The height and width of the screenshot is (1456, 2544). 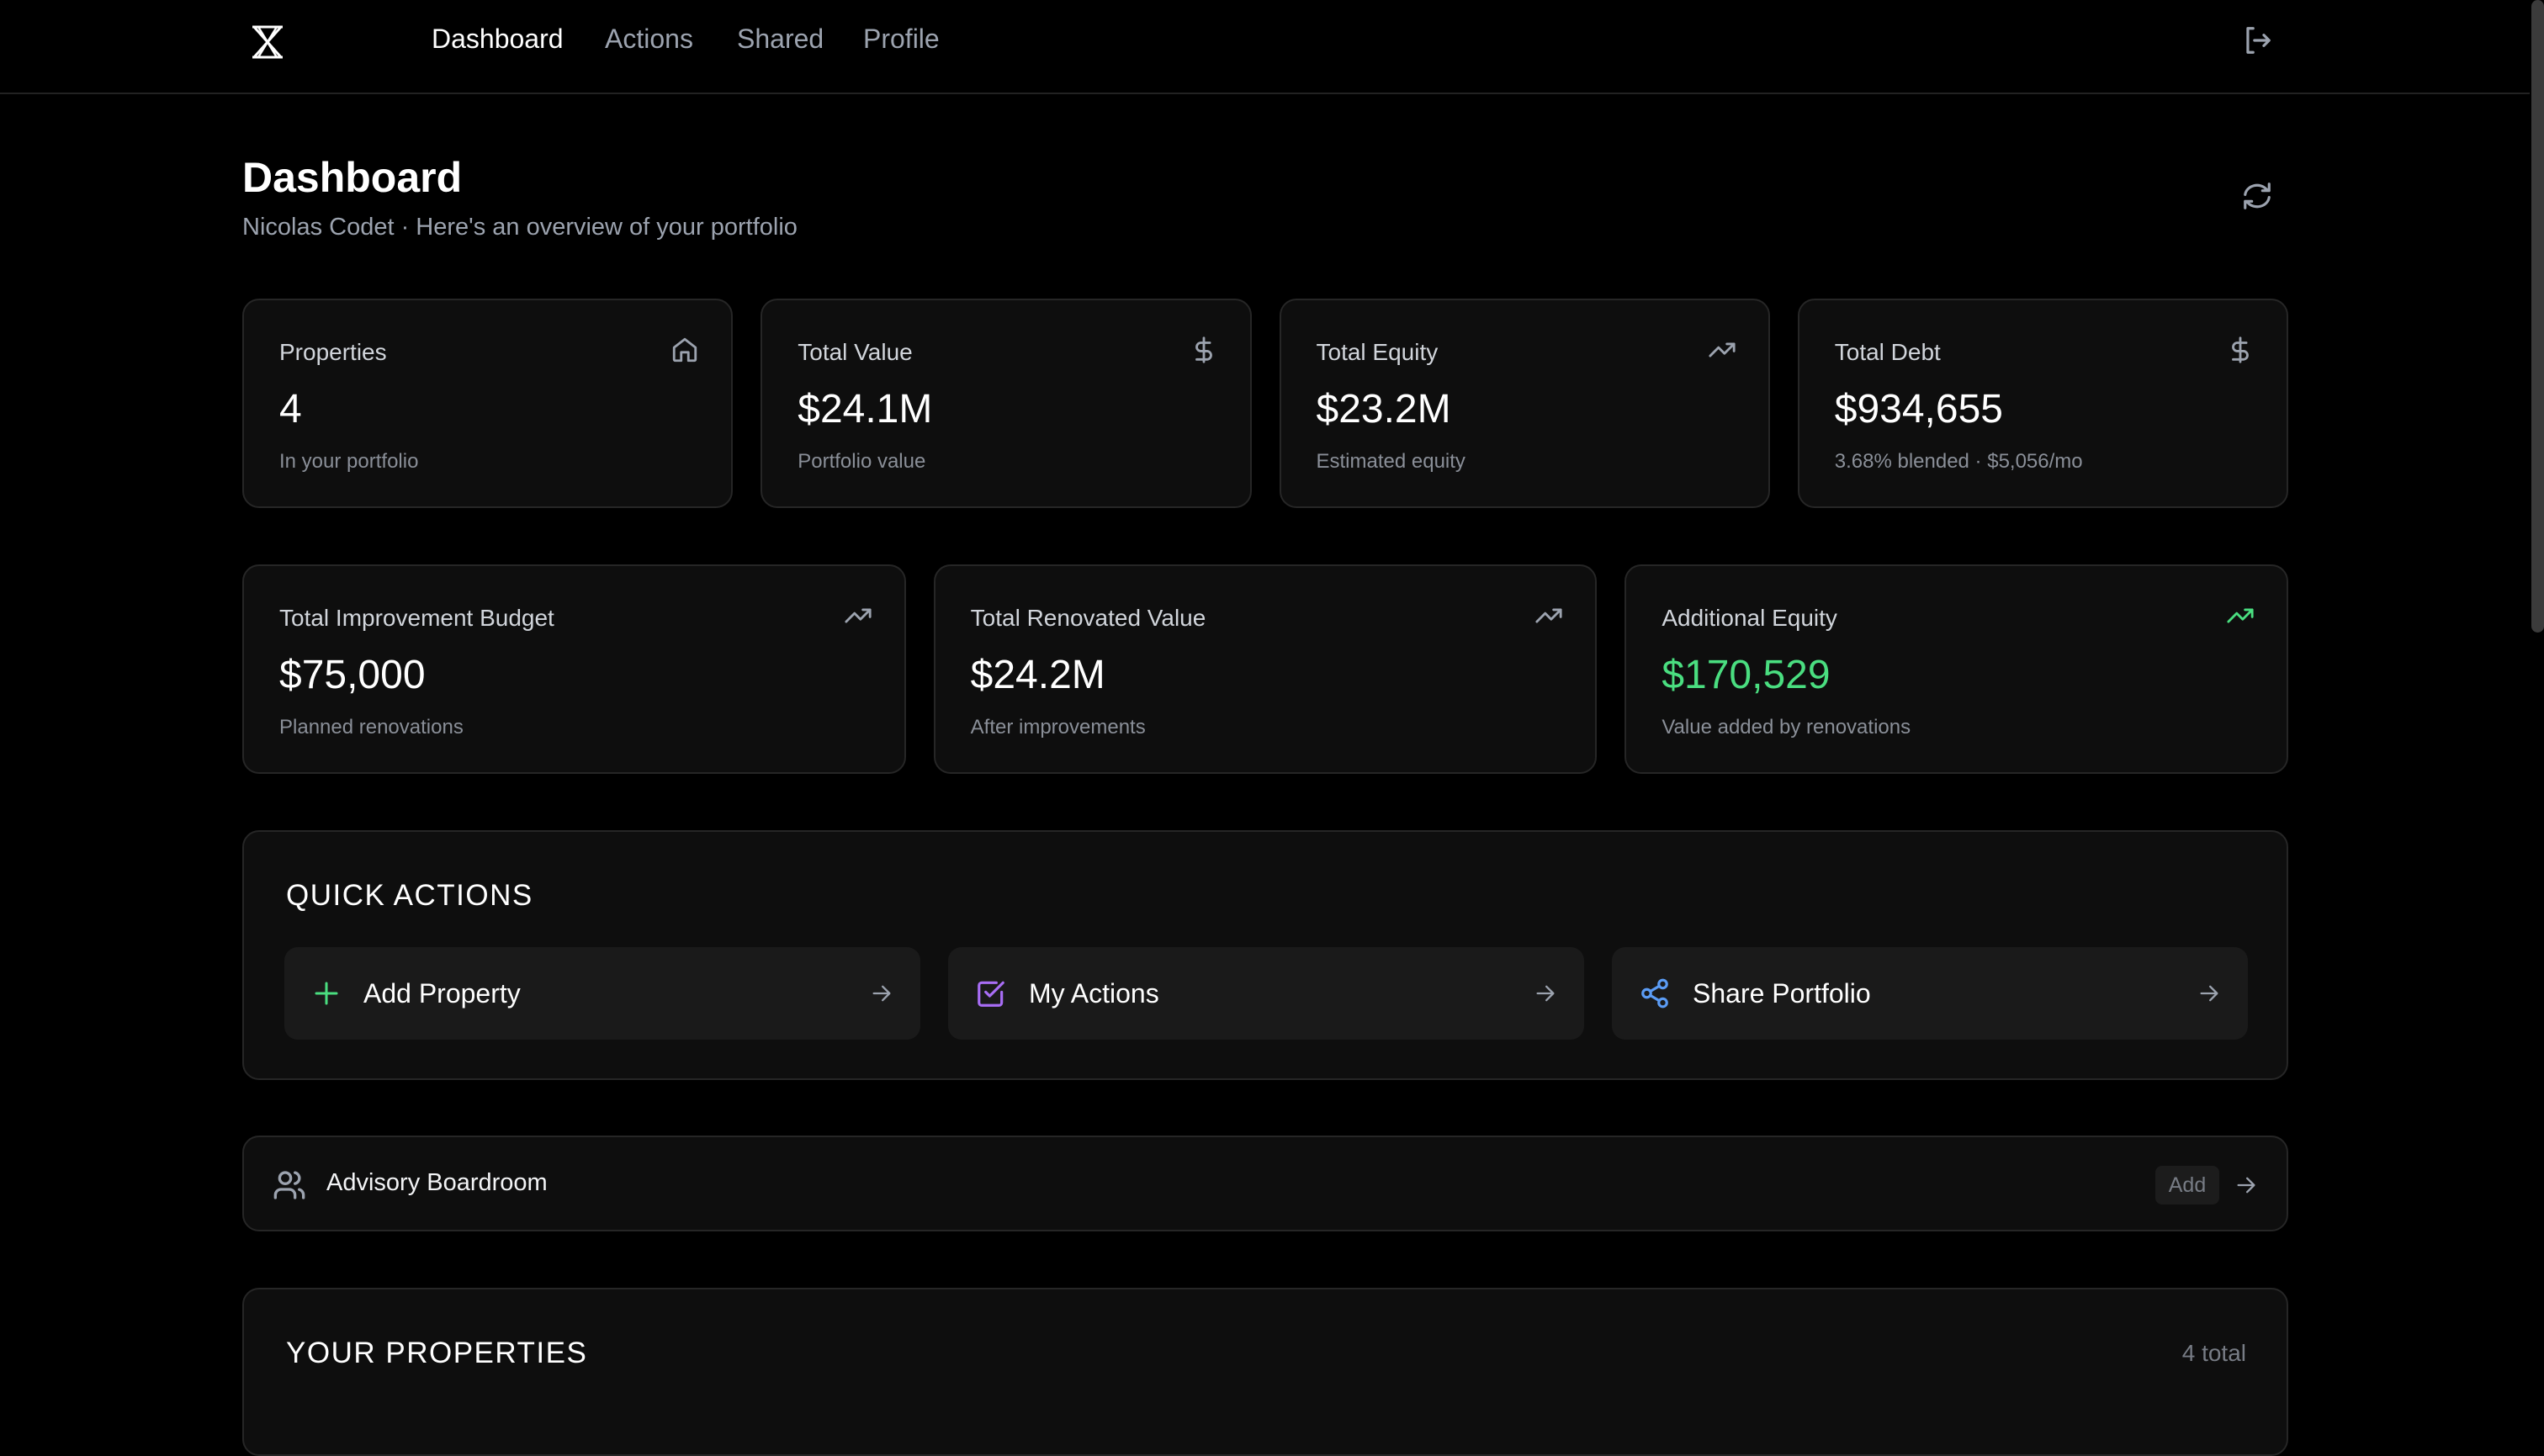 I want to click on stat-value: $24.2M, so click(x=1037, y=675).